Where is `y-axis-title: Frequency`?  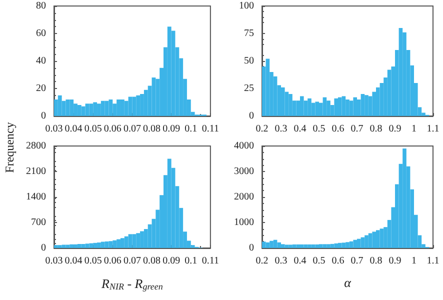
y-axis-title: Frequency is located at coordinates (10, 148).